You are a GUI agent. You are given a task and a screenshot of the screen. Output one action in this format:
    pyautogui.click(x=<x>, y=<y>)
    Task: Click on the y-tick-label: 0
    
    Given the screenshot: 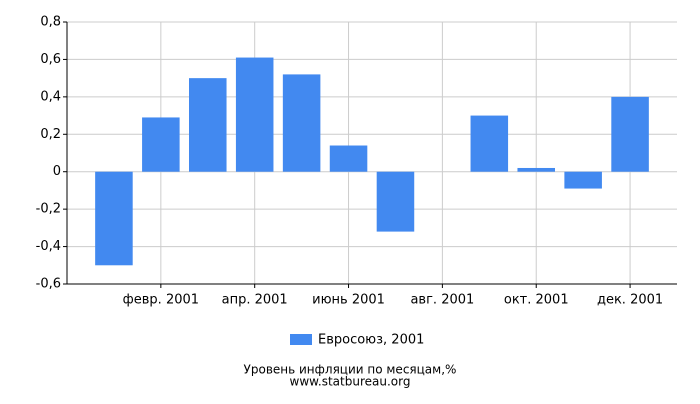 What is the action you would take?
    pyautogui.click(x=57, y=171)
    